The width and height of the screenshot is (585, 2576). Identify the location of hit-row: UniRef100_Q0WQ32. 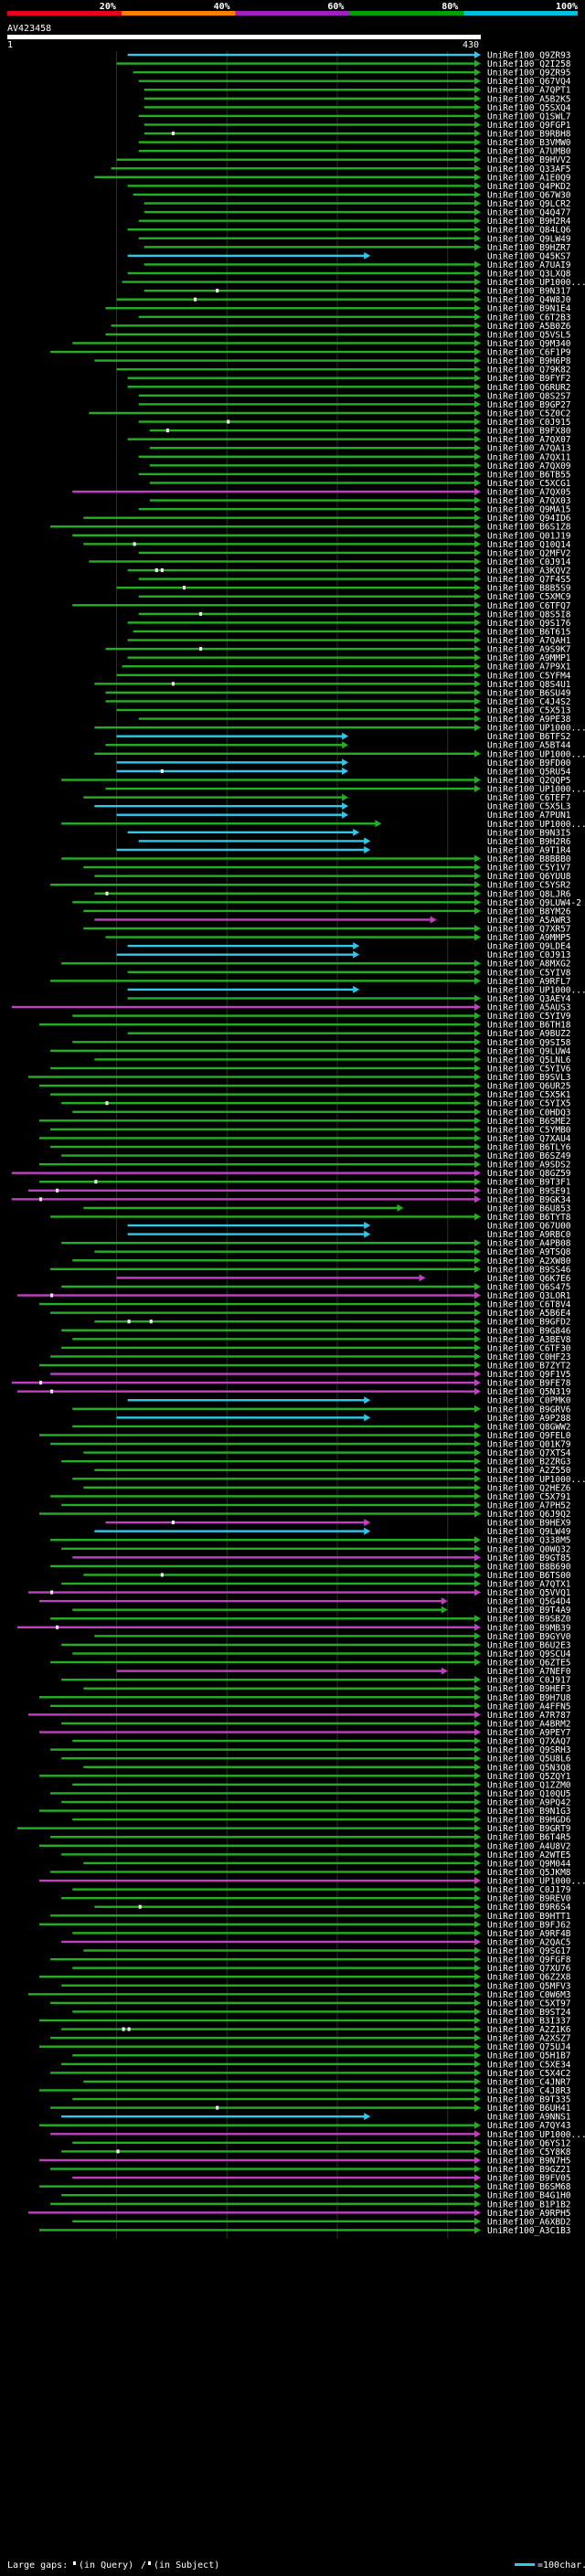
(316, 1549).